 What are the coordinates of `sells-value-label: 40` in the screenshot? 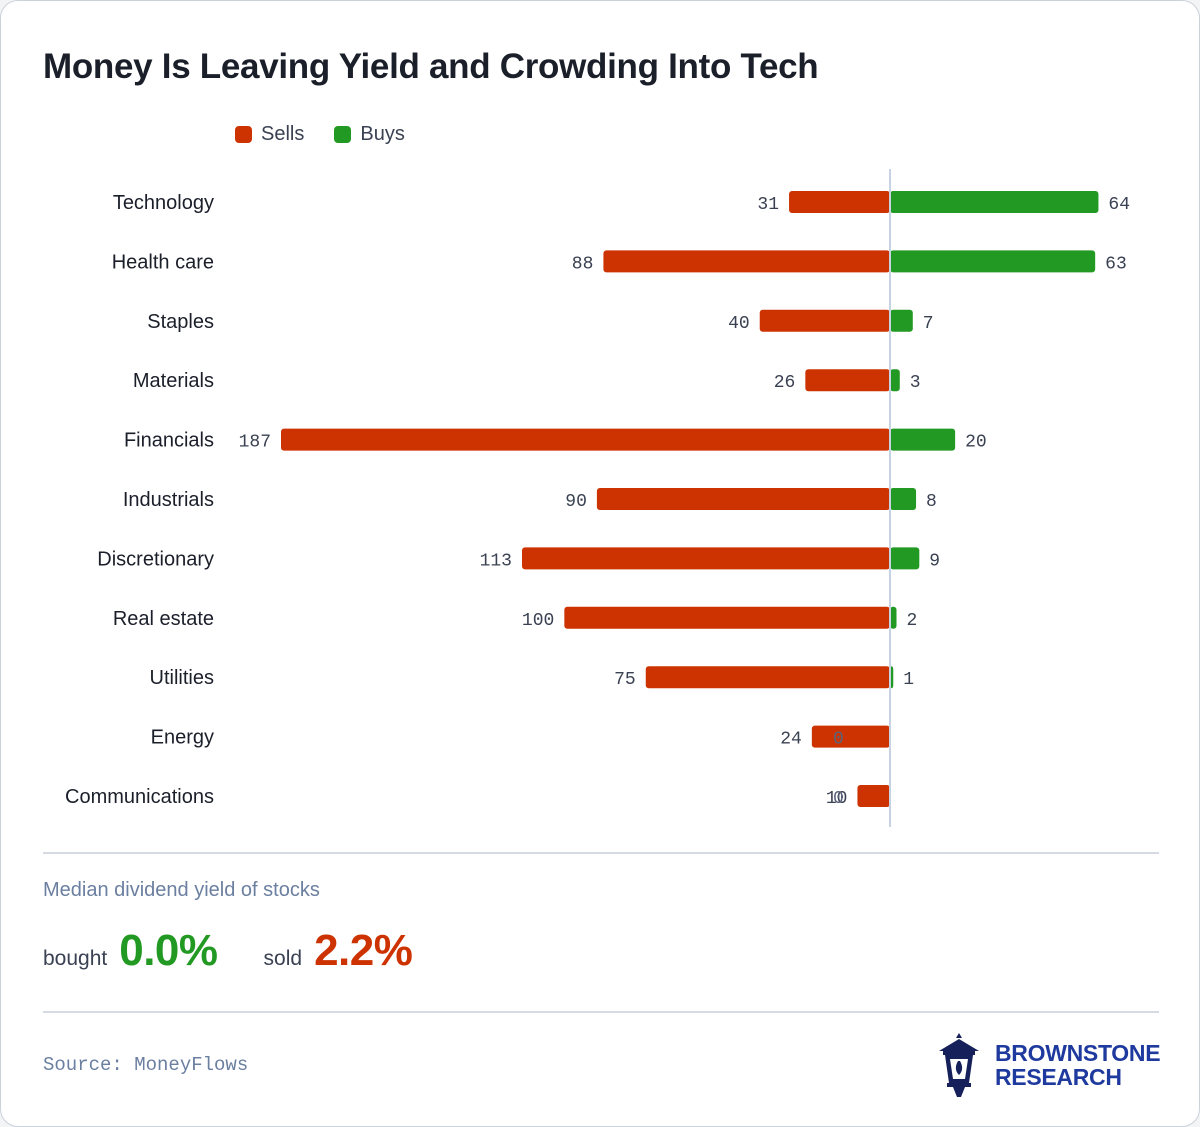 It's located at (739, 324).